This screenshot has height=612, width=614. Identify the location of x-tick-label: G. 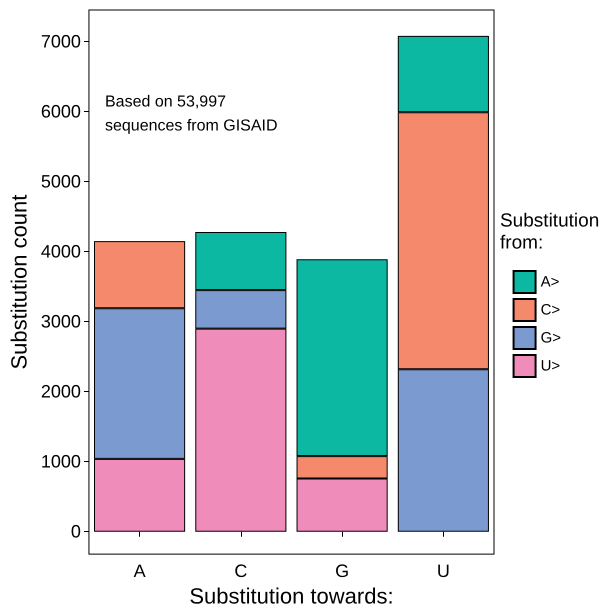
(342, 571).